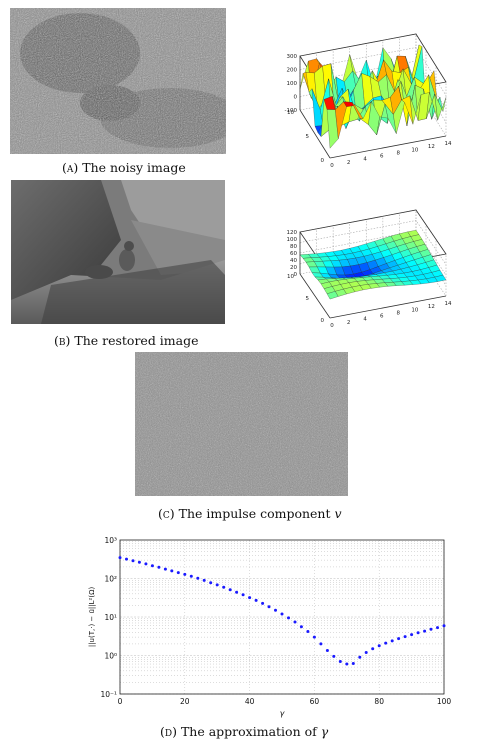 Image resolution: width=492 pixels, height=748 pixels. Describe the element at coordinates (293, 261) in the screenshot. I see `surface-b-z-tick: 40` at that location.